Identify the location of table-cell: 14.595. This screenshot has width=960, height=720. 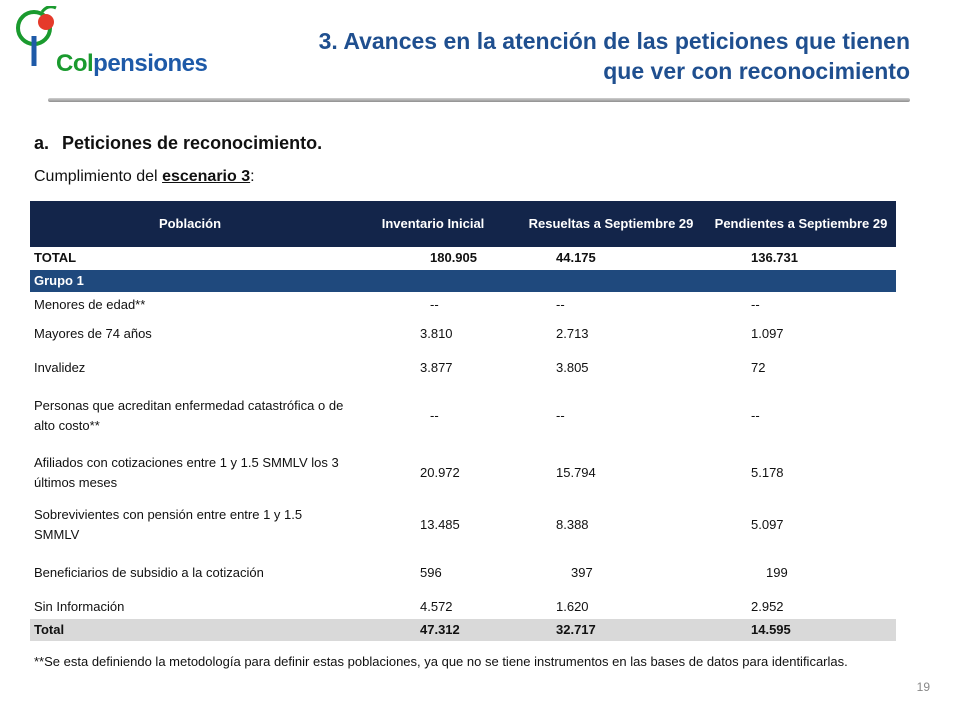
(801, 630).